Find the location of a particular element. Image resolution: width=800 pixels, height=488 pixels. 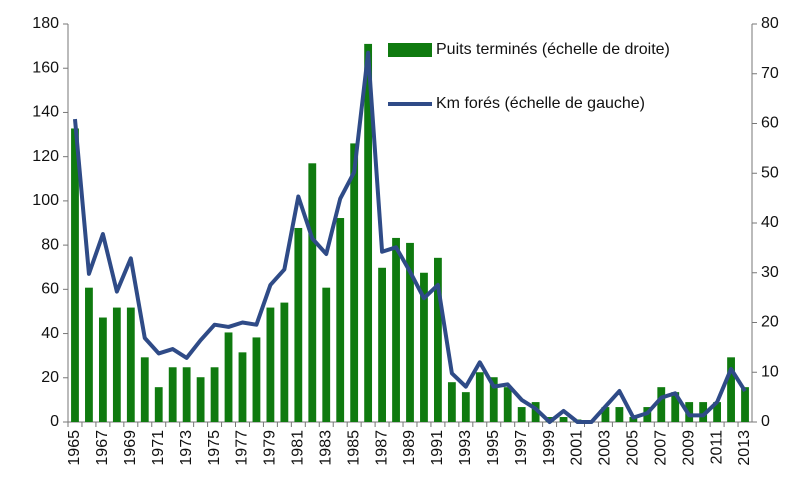

x-tick-label: 1981 is located at coordinates (298, 448).